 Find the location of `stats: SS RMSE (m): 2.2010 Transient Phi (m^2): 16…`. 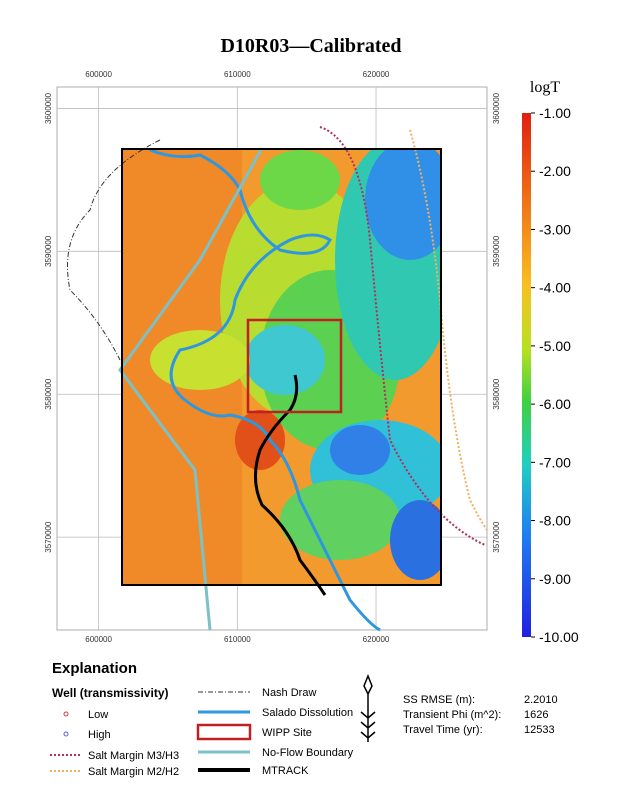

stats: SS RMSE (m): 2.2010 Transient Phi (m^2): 16… is located at coordinates (480, 715).